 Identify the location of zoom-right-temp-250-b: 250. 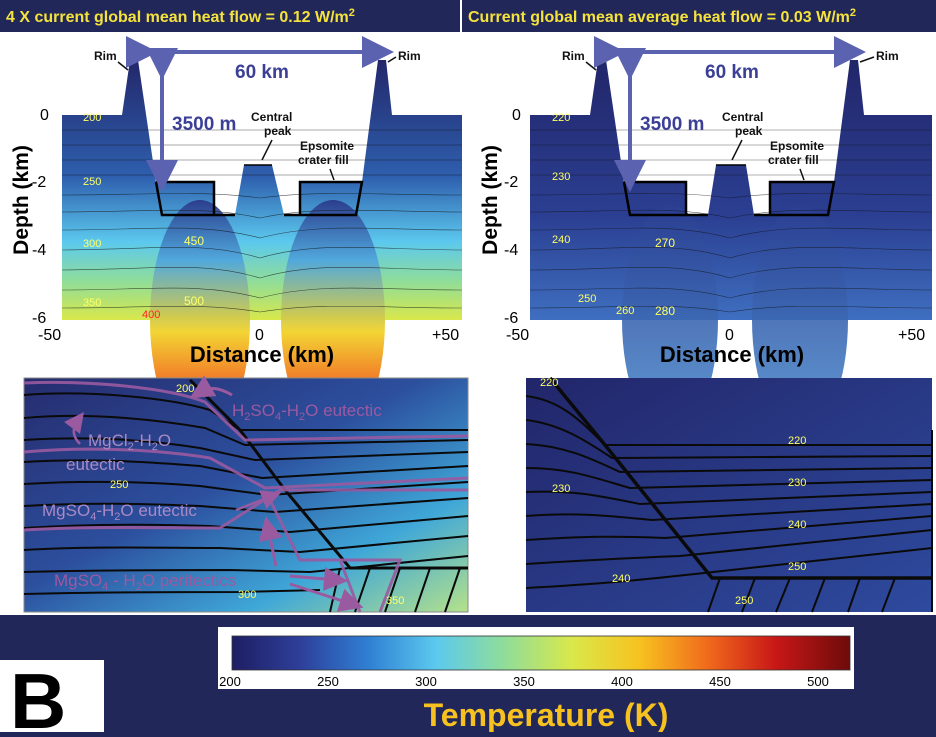
(744, 601).